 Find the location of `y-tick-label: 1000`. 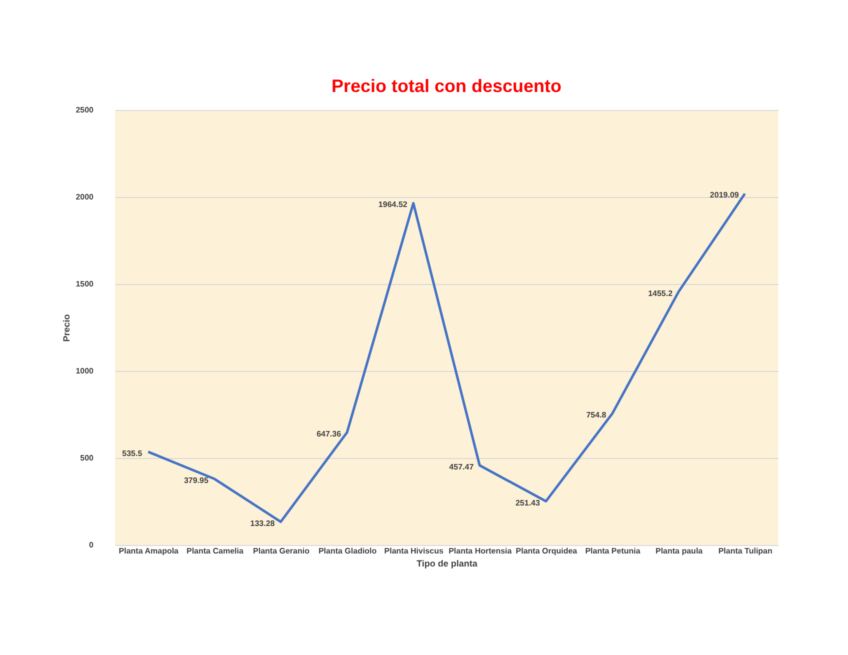

y-tick-label: 1000 is located at coordinates (85, 371).